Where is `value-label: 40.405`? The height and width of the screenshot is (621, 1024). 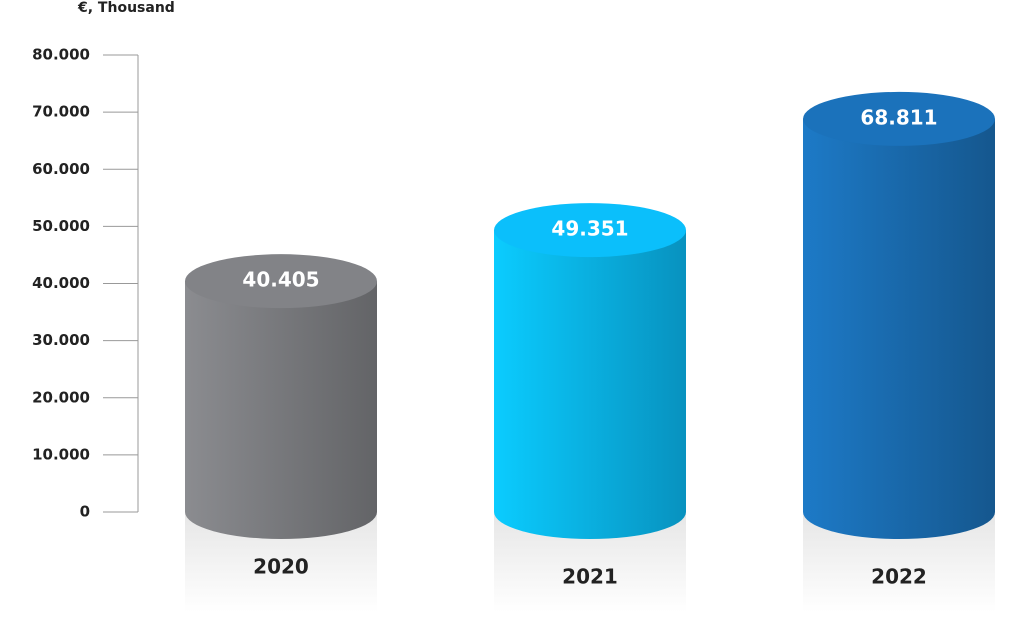
value-label: 40.405 is located at coordinates (280, 280).